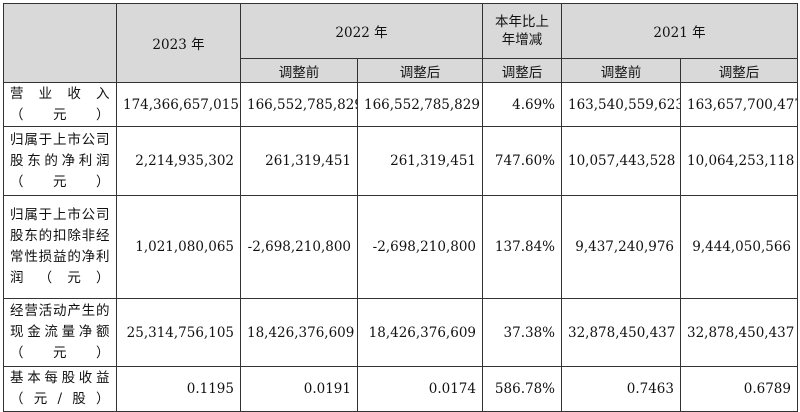  I want to click on header-2021-after: 调整后, so click(739, 70).